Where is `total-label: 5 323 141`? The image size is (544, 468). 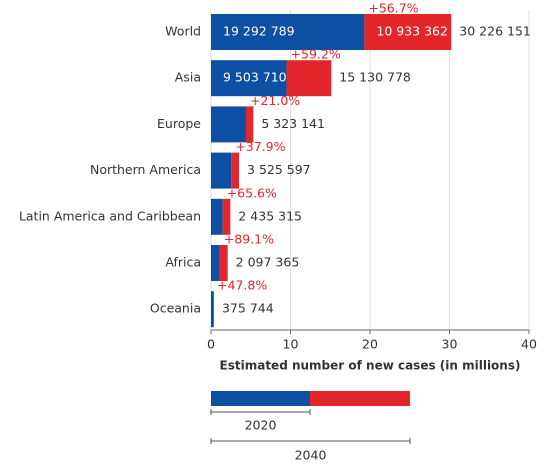
total-label: 5 323 141 is located at coordinates (293, 123).